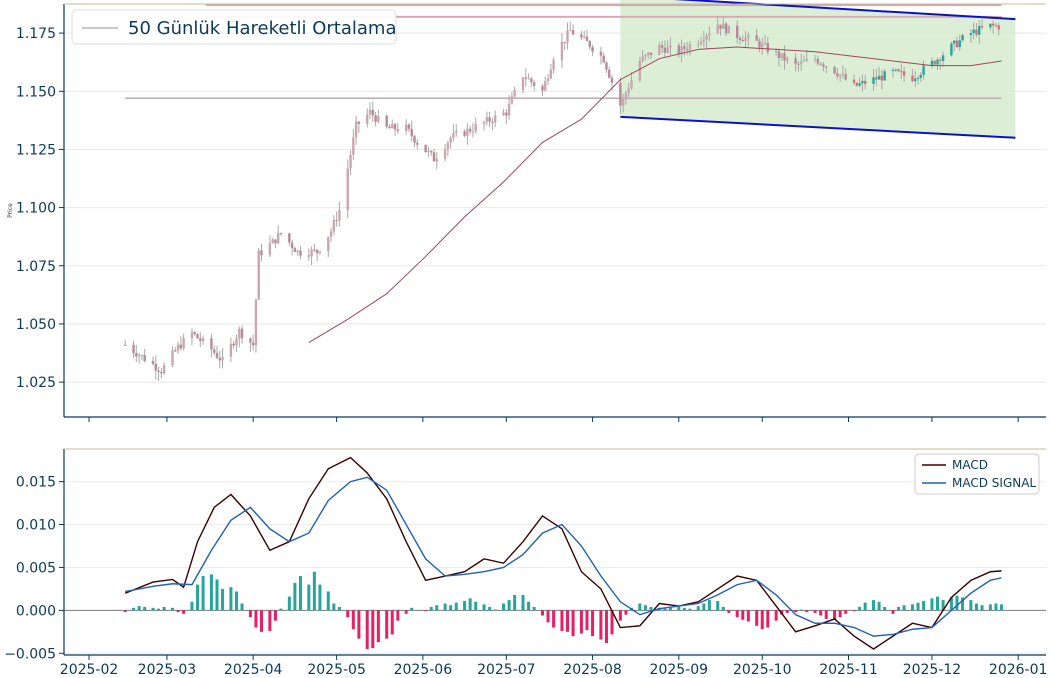  Describe the element at coordinates (762, 670) in the screenshot. I see `macd-xtick-label: 2025-10` at that location.